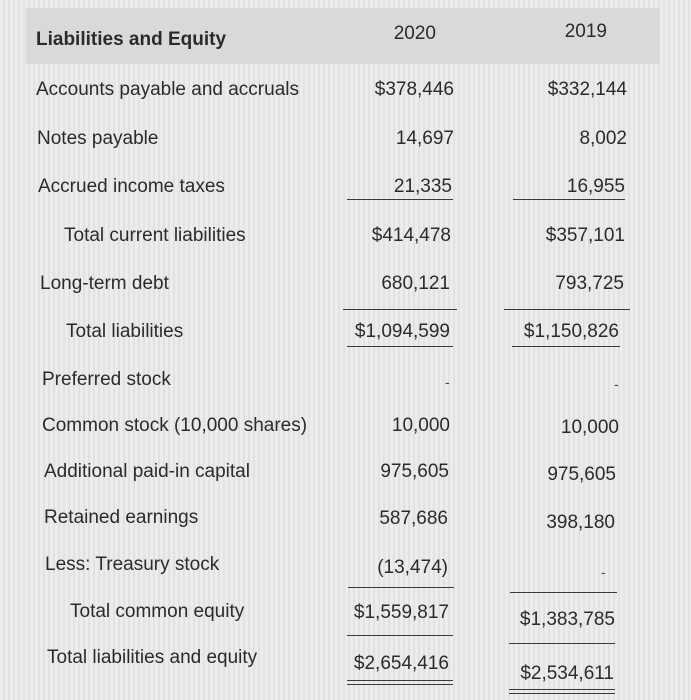  I want to click on row-label: Accrued income taxes, so click(131, 186).